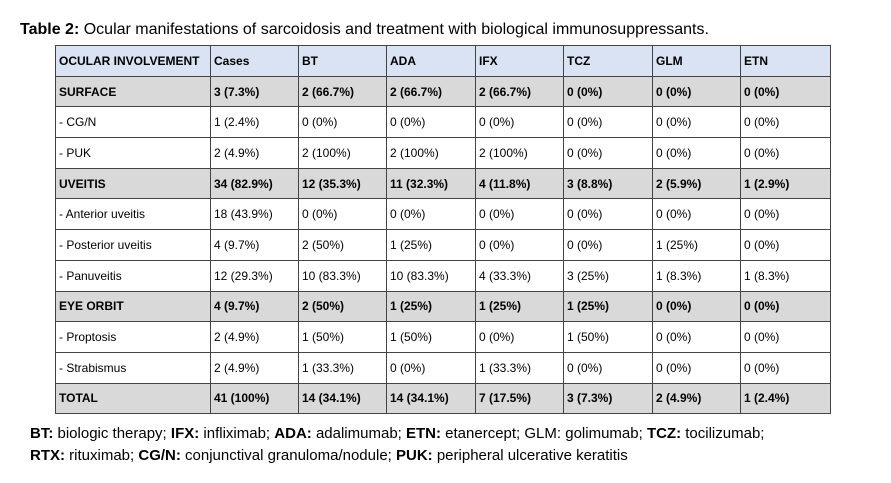 This screenshot has width=891, height=483. What do you see at coordinates (723, 433) in the screenshot?
I see `definition: tocilizumab;` at bounding box center [723, 433].